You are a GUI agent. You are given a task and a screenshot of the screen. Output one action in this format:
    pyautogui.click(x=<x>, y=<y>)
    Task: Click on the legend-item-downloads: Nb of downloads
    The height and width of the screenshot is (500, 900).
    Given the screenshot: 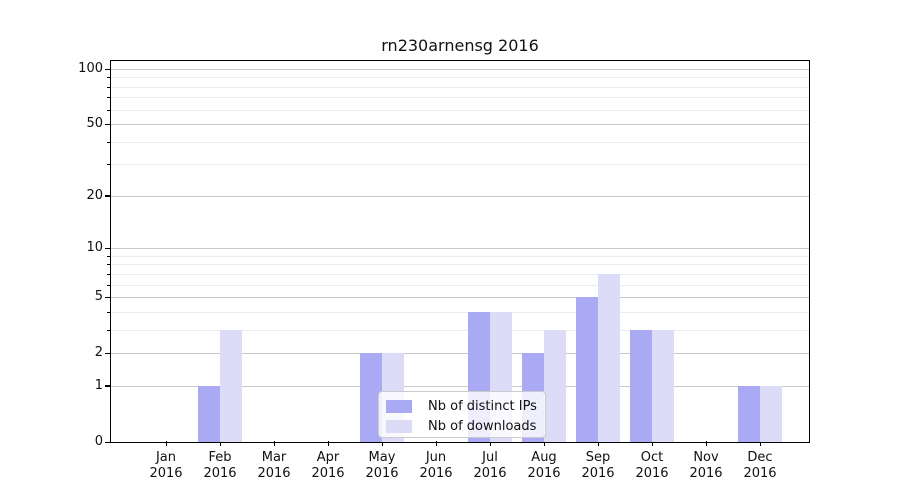 What is the action you would take?
    pyautogui.click(x=462, y=426)
    